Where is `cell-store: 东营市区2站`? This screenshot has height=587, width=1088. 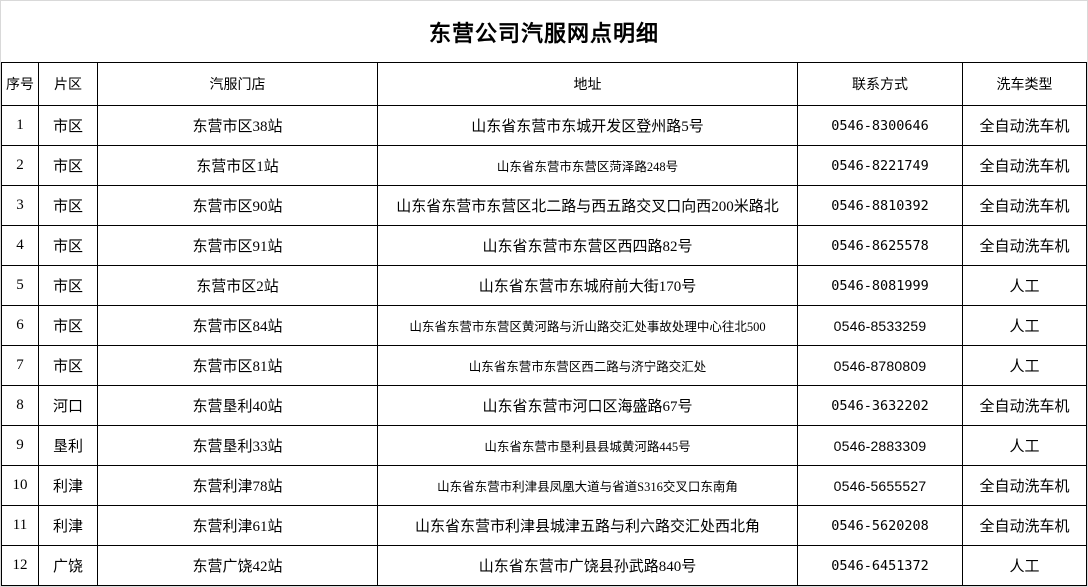 cell-store: 东营市区2站 is located at coordinates (237, 285).